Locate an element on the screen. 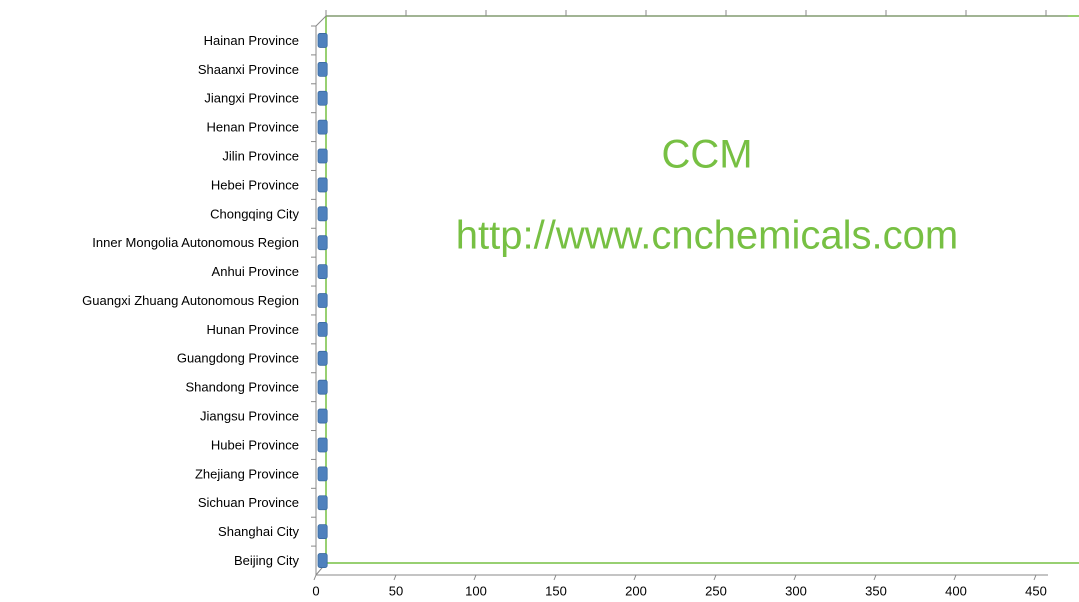  y-tick-label: Shaanxi Province is located at coordinates (248, 69).